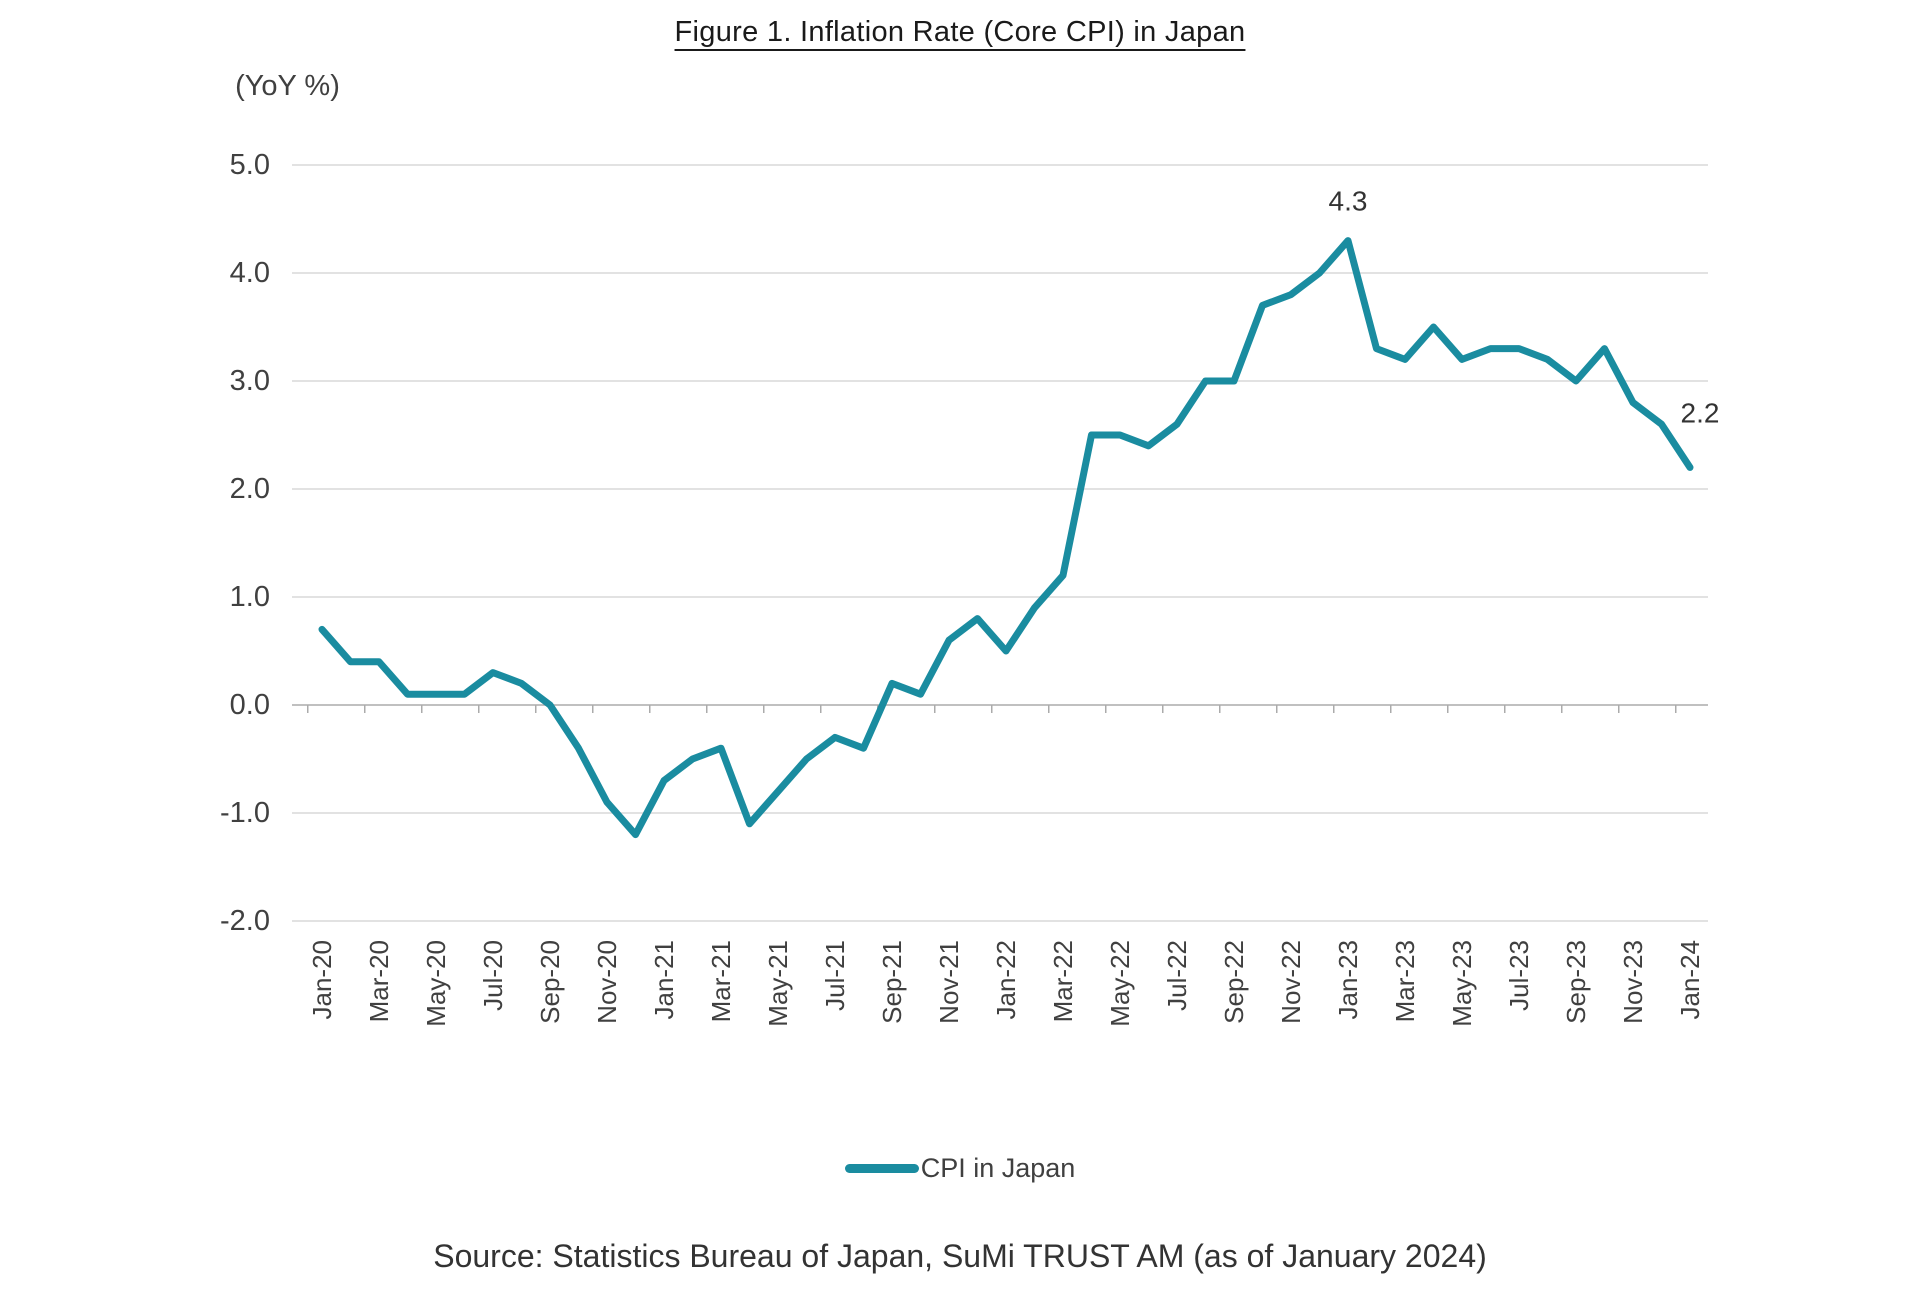 This screenshot has height=1295, width=1920. Describe the element at coordinates (835, 975) in the screenshot. I see `x-axis-month-label: Jul-21` at that location.